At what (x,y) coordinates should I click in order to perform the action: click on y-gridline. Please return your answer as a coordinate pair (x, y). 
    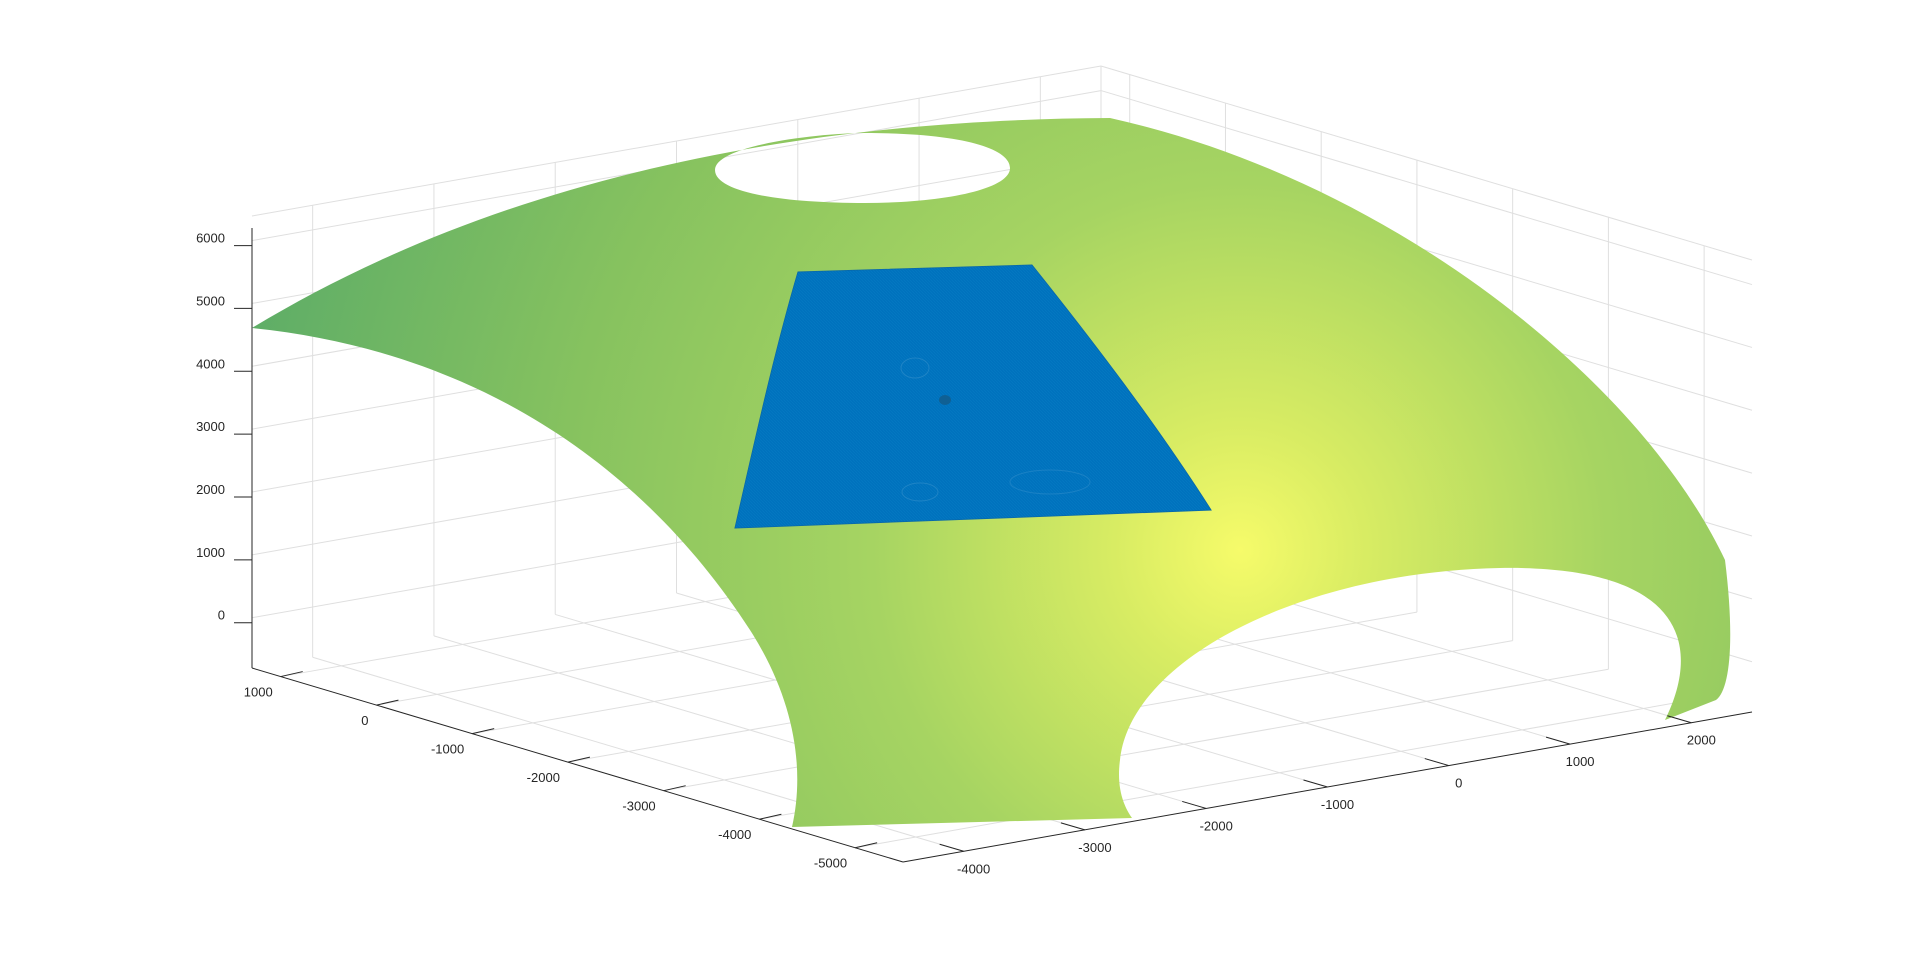
    Looking at the image, I should click on (1280, 773).